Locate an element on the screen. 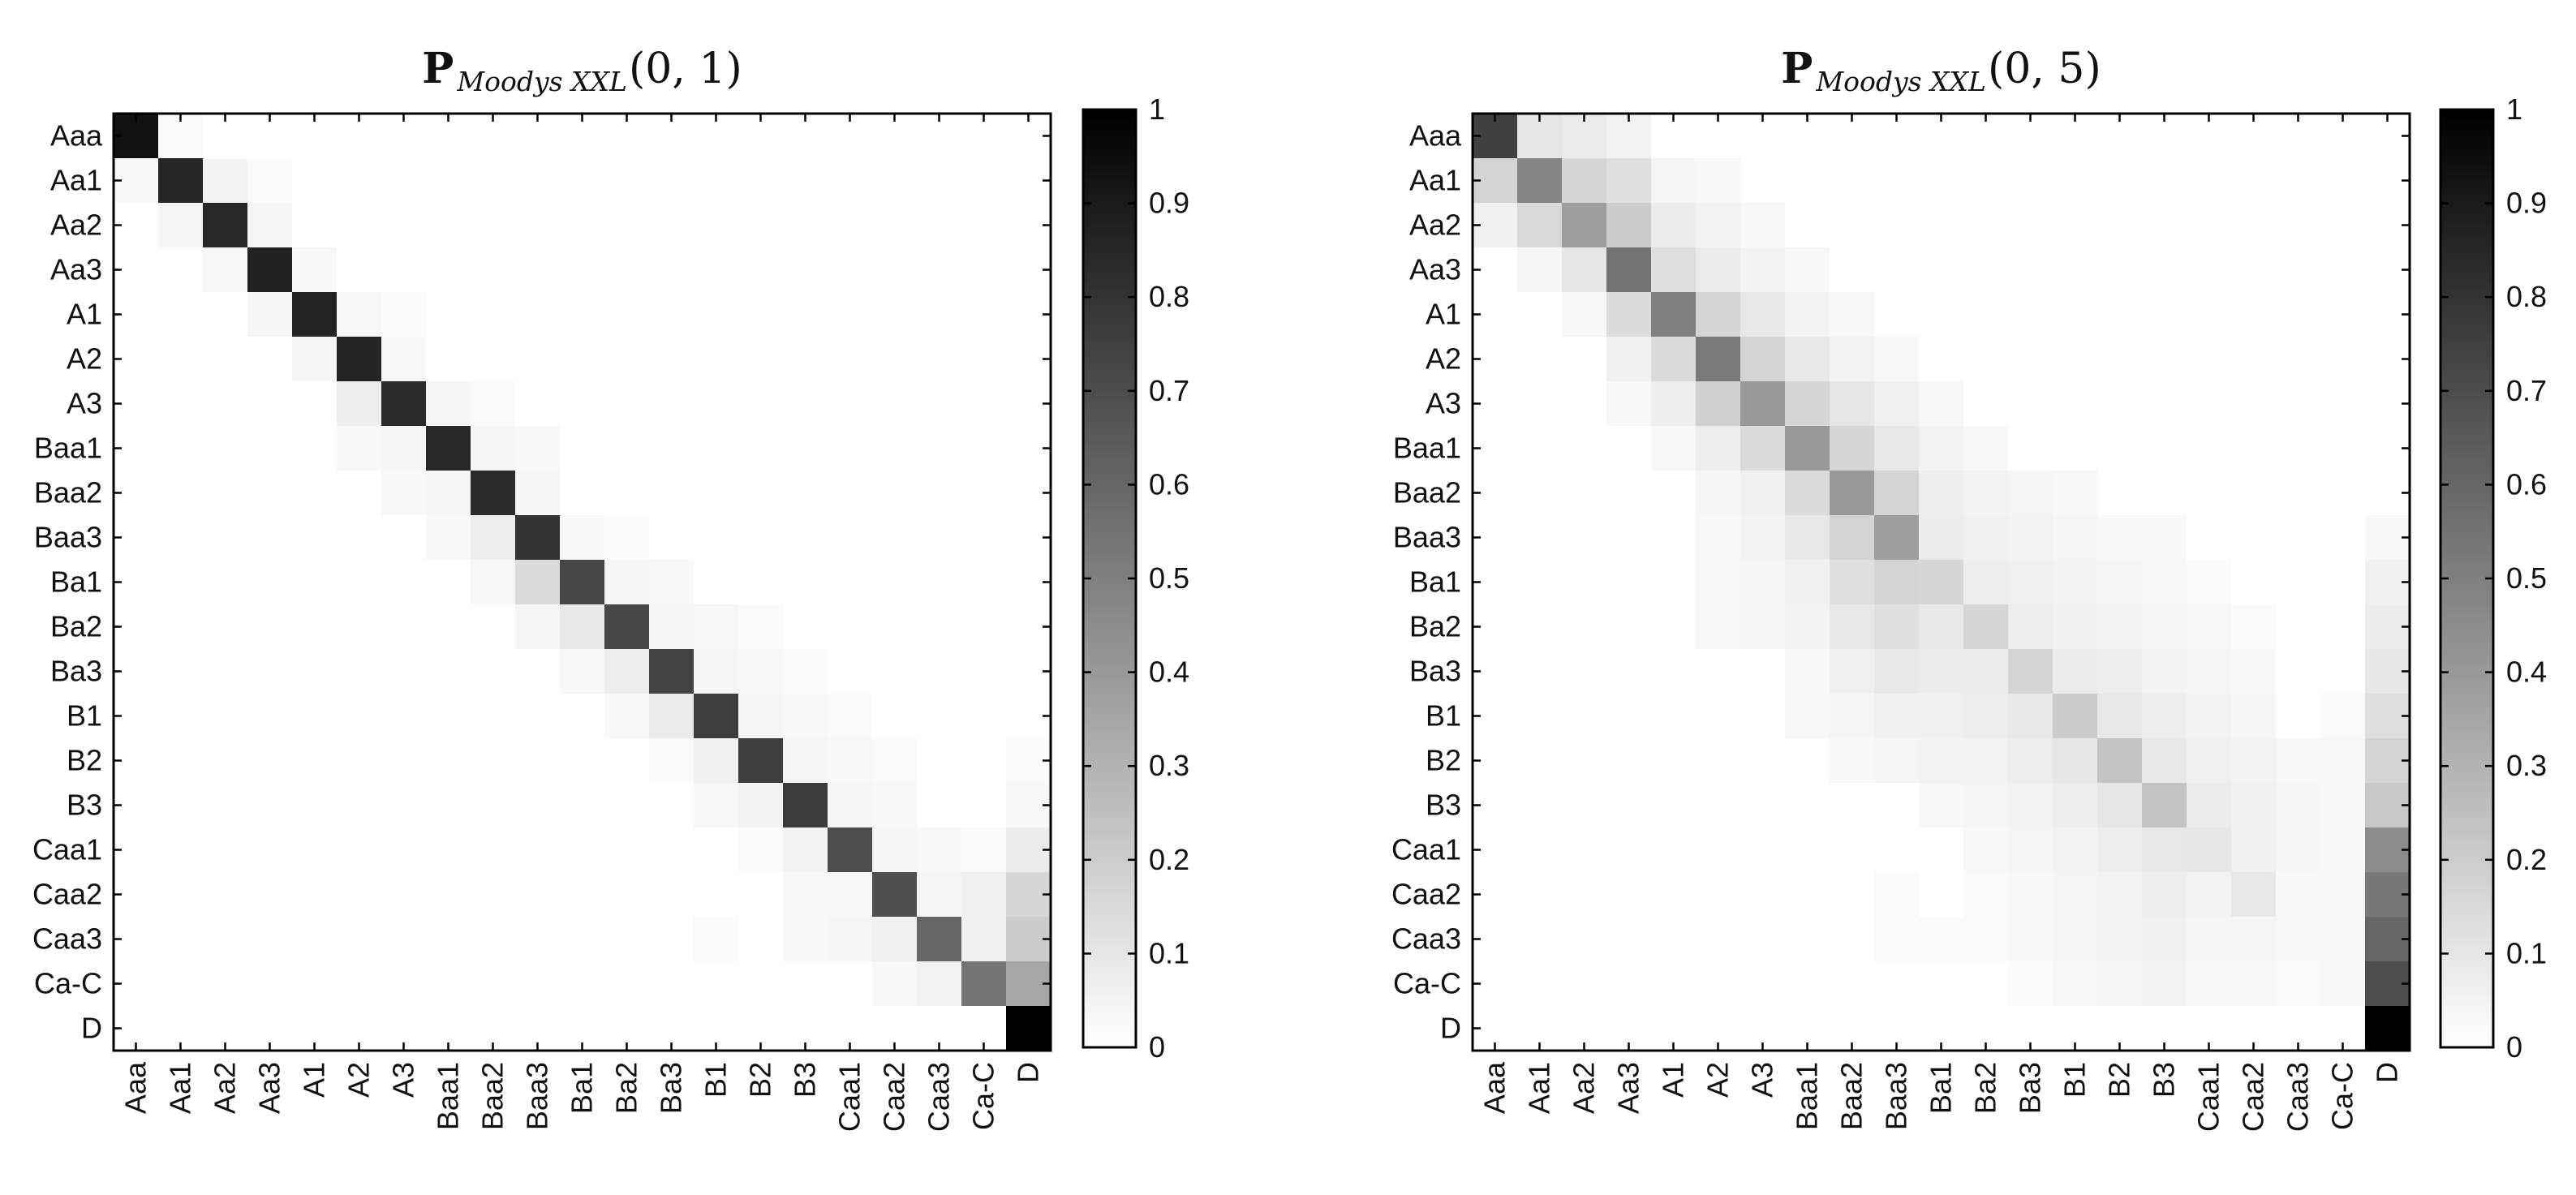 Image resolution: width=2576 pixels, height=1195 pixels. x-tick-label: B1 is located at coordinates (716, 1080).